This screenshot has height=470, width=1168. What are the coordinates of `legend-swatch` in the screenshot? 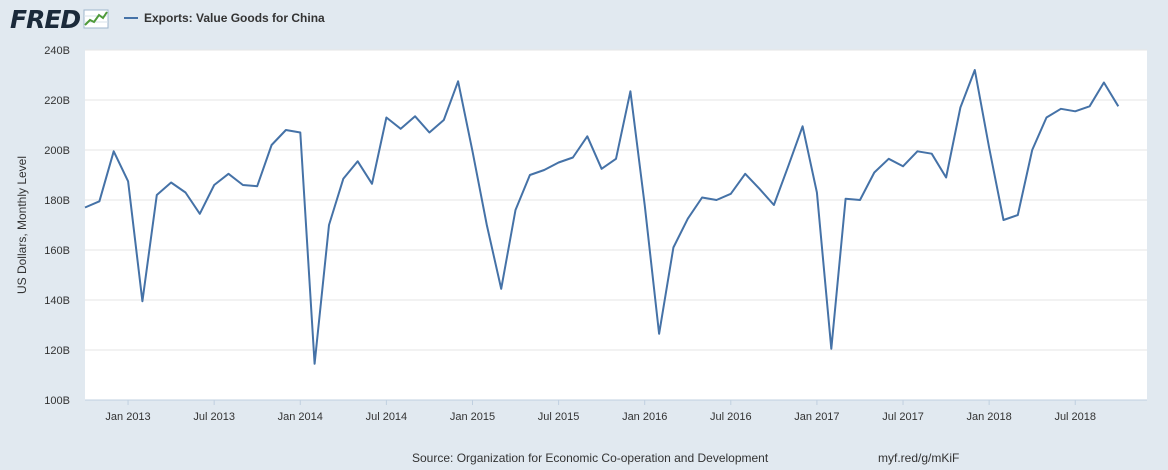 It's located at (131, 18).